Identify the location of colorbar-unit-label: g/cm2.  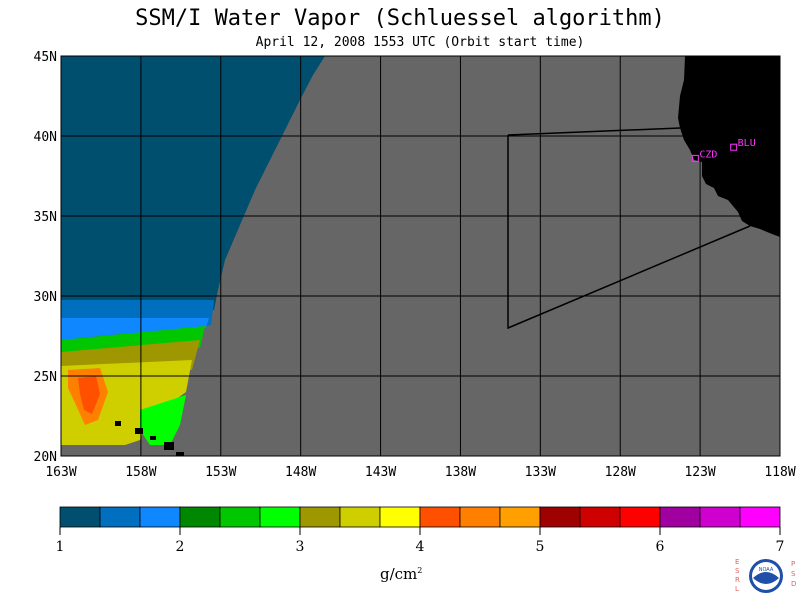
(401, 574).